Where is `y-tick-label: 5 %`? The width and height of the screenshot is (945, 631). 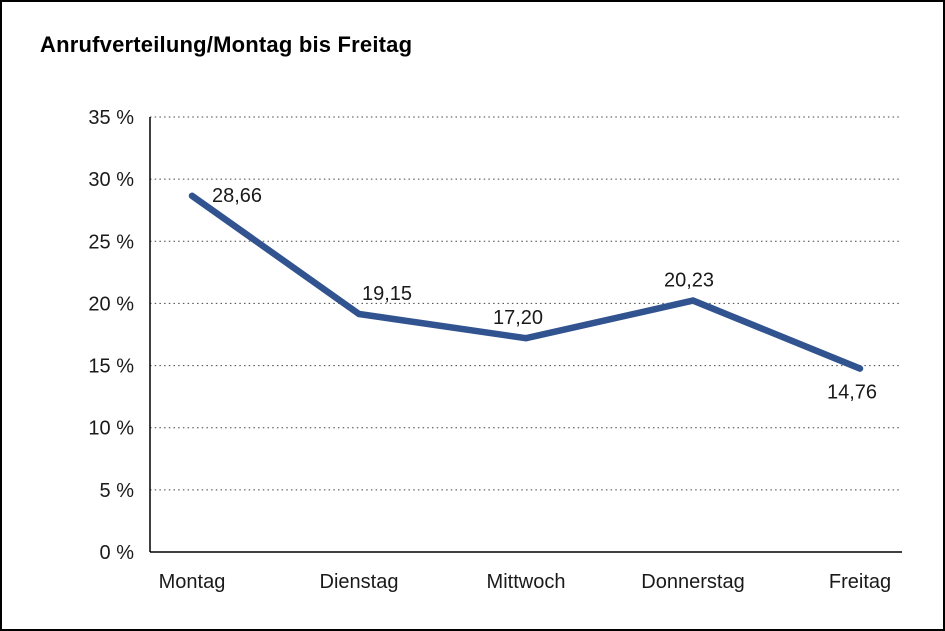 y-tick-label: 5 % is located at coordinates (117, 491).